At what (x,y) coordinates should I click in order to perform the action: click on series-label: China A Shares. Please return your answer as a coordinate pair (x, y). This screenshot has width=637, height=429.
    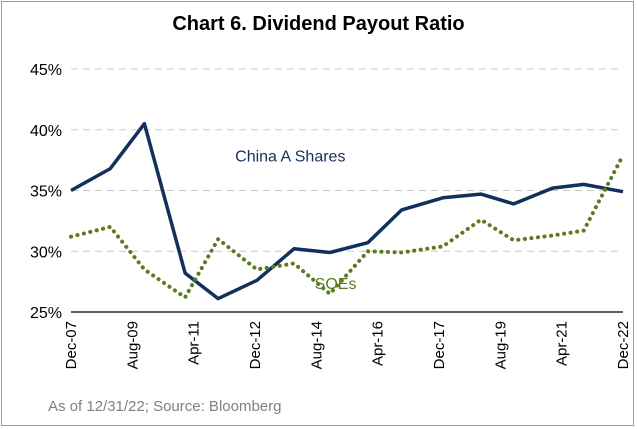
    Looking at the image, I should click on (290, 156).